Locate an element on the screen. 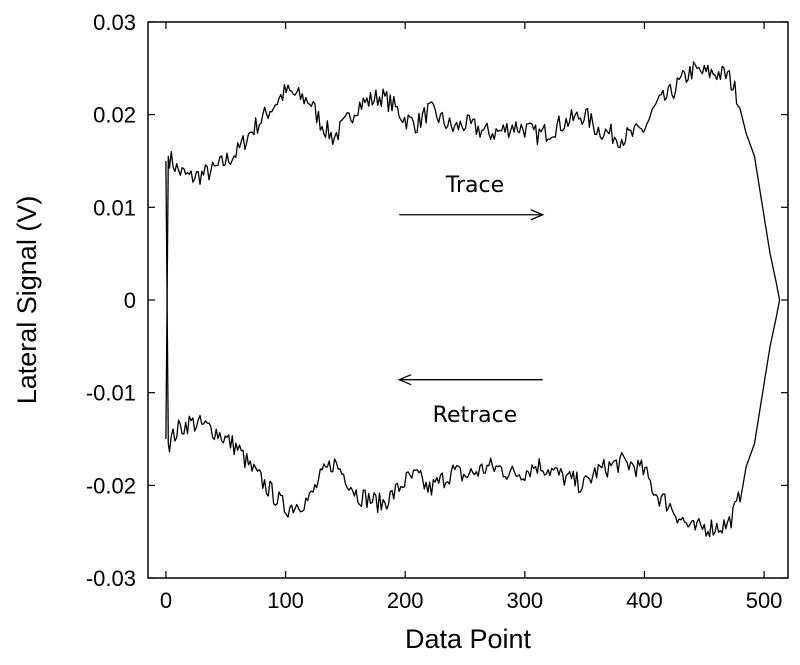 The image size is (800, 665). annotation-label: Trace is located at coordinates (474, 185).